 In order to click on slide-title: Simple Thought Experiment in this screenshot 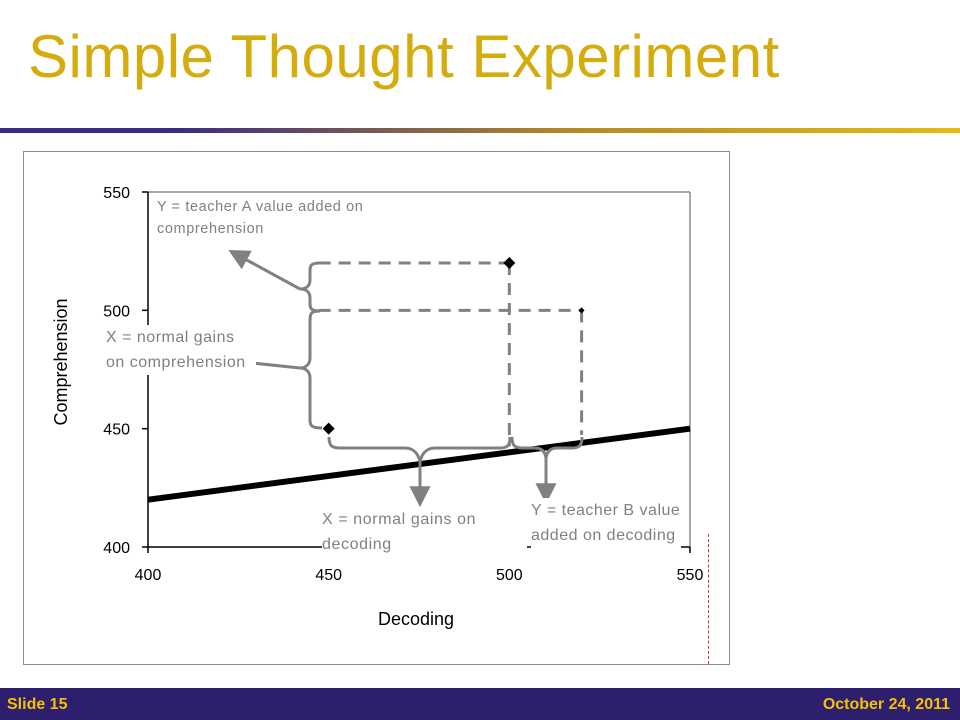, I will do `click(404, 56)`.